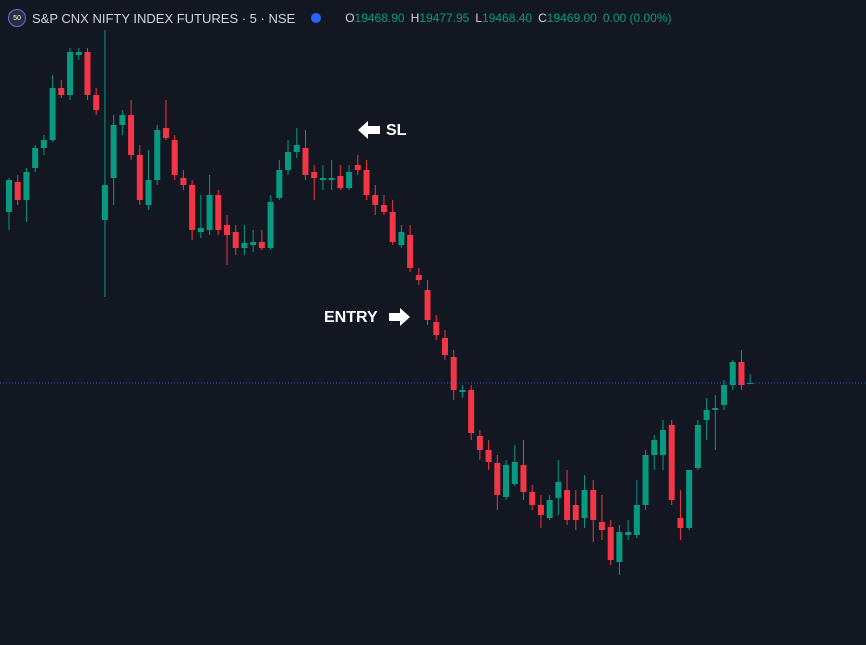 The image size is (866, 645). Describe the element at coordinates (382, 130) in the screenshot. I see `sl-annotation: SL` at that location.